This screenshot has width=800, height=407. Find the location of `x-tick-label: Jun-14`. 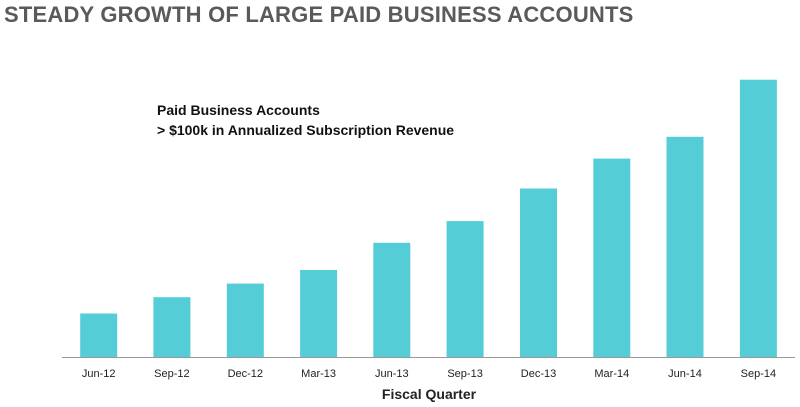

x-tick-label: Jun-14 is located at coordinates (685, 374).